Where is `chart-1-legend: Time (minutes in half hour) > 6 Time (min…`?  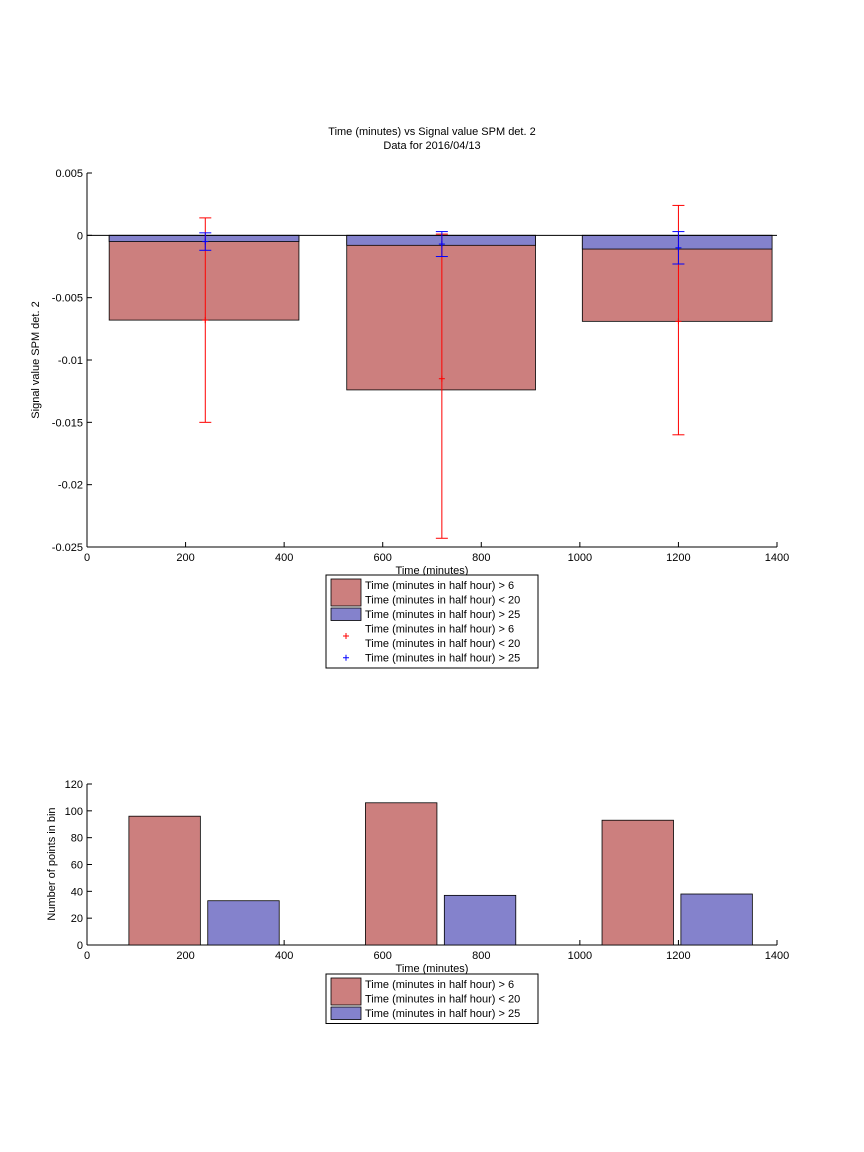
chart-1-legend: Time (minutes in half hour) > 6 Time (min… is located at coordinates (432, 621).